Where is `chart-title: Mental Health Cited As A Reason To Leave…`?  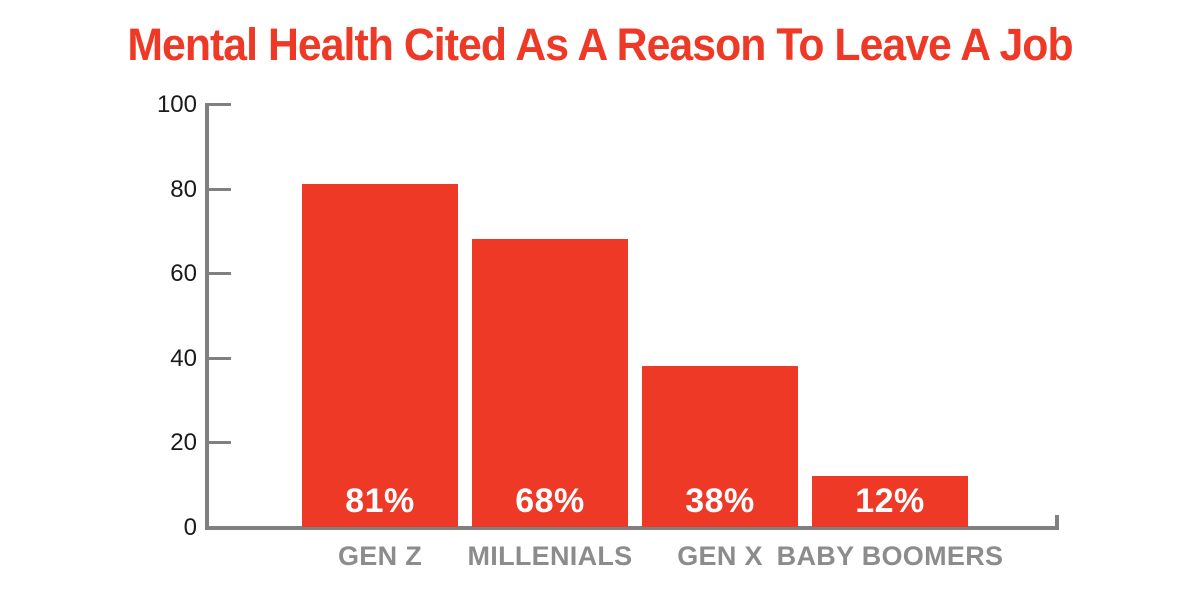 chart-title: Mental Health Cited As A Reason To Leave… is located at coordinates (600, 44).